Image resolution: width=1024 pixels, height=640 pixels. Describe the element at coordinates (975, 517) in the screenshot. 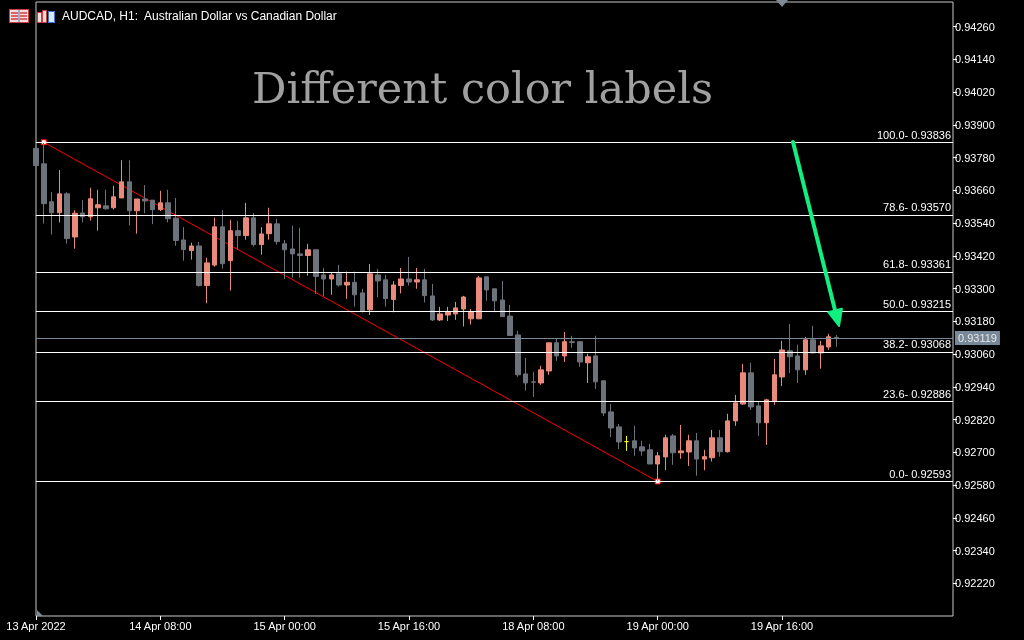

I see `y-tick-label: 0.92460` at that location.